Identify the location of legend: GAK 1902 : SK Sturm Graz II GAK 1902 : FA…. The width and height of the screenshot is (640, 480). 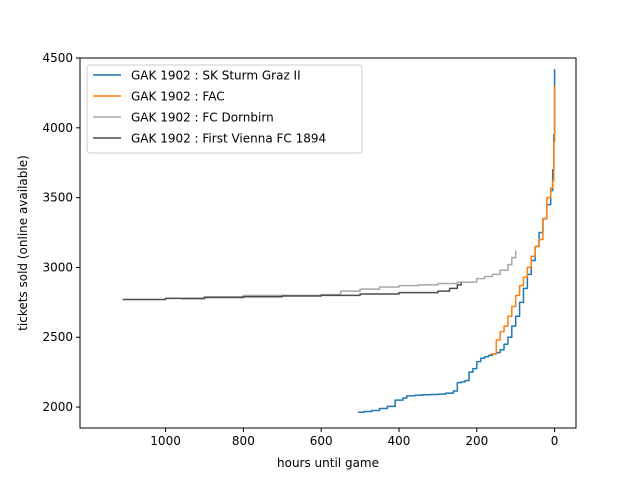
(224, 109).